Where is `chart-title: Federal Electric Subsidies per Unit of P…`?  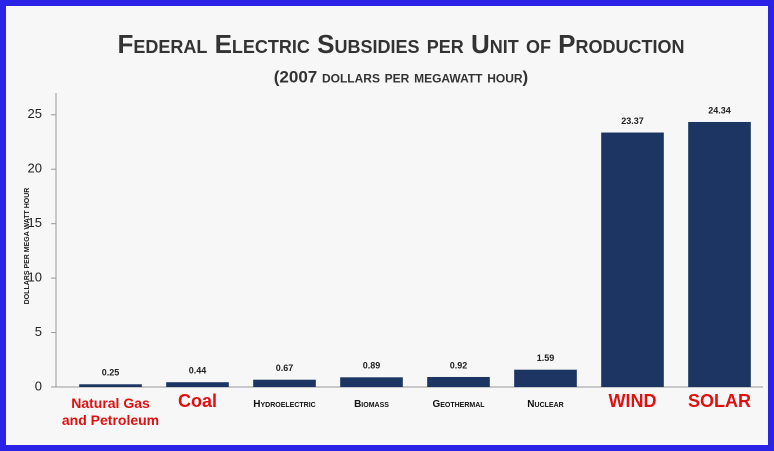
chart-title: Federal Electric Subsidies per Unit of P… is located at coordinates (400, 44).